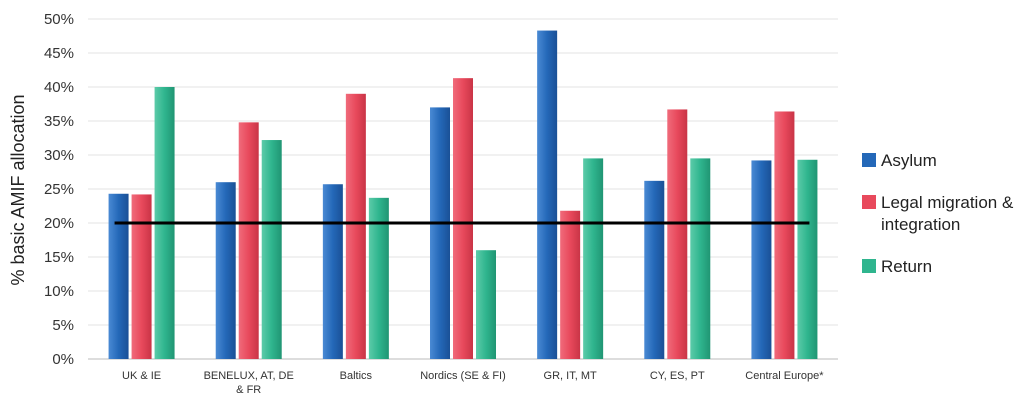  Describe the element at coordinates (356, 376) in the screenshot. I see `x-tick-label: Baltics` at that location.